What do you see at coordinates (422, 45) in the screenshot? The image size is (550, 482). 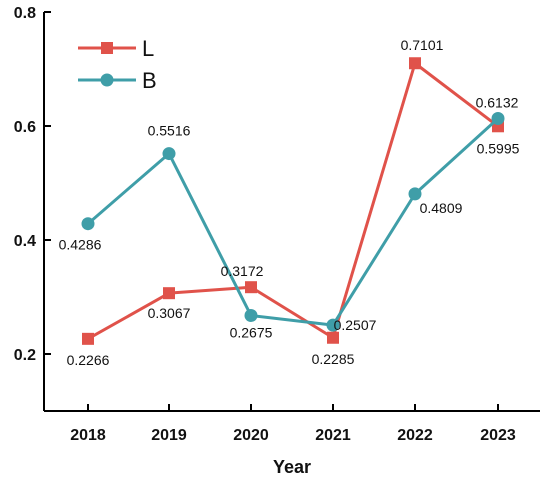 I see `data-label-l: 0.7101` at bounding box center [422, 45].